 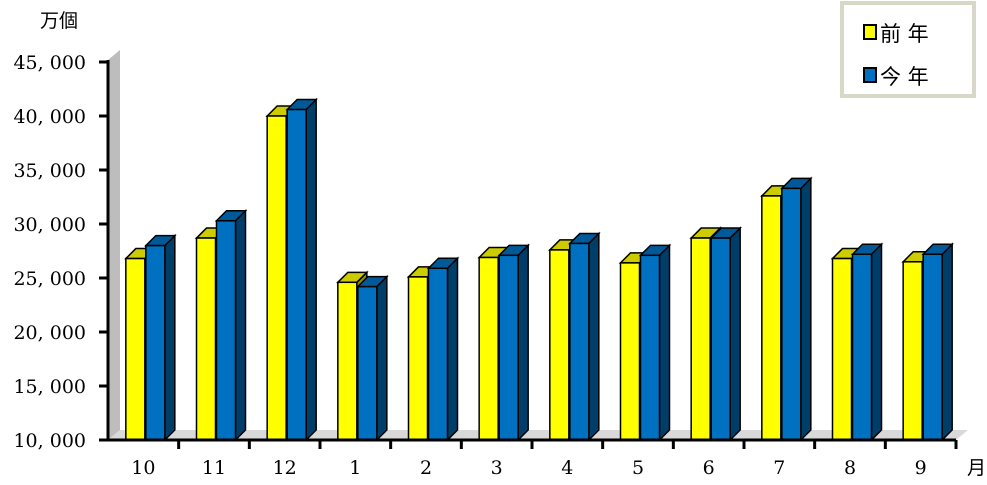 What do you see at coordinates (921, 468) in the screenshot?
I see `x-tick-label: 9` at bounding box center [921, 468].